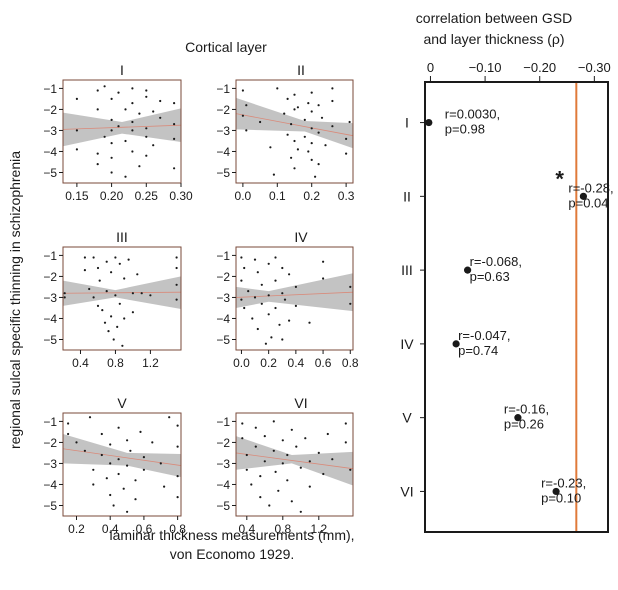  I want to click on significance-marker: *, so click(559, 178).